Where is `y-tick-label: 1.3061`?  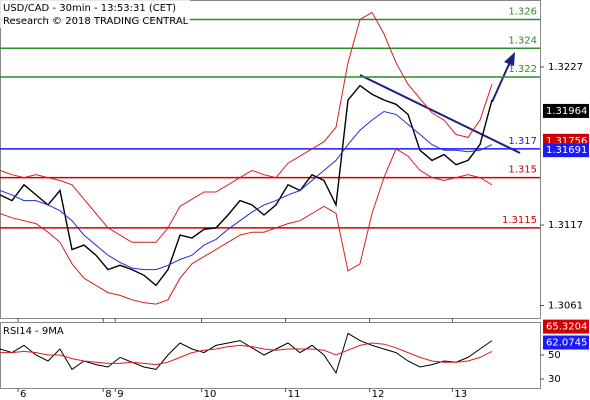 y-tick-label: 1.3061 is located at coordinates (565, 305).